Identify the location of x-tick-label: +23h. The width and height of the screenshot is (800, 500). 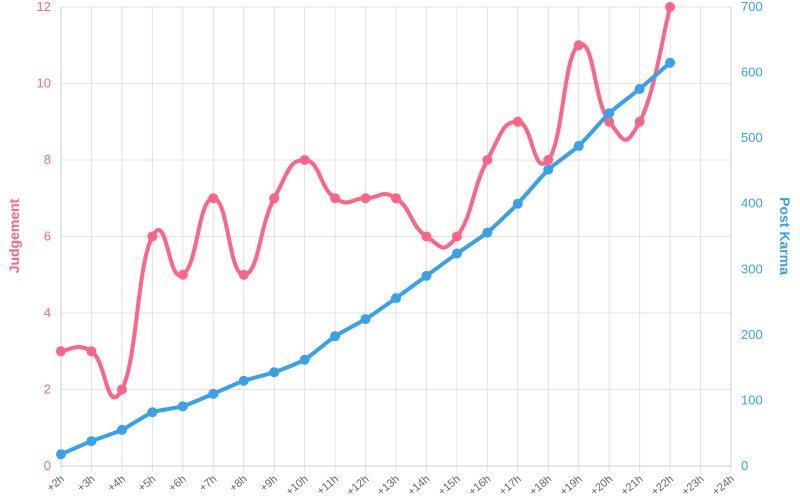
(693, 485).